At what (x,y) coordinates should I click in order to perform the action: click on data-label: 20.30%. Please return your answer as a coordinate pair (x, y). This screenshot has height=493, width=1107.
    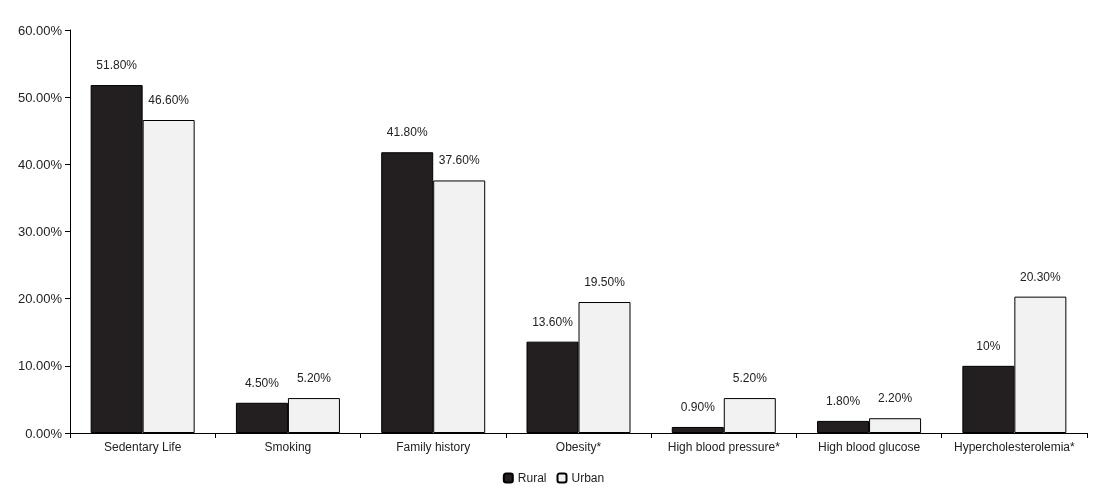
    Looking at the image, I should click on (1041, 276).